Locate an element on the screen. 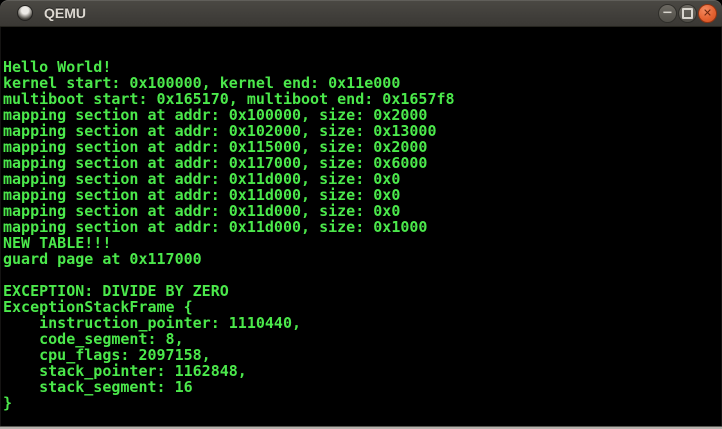  terminal-line: code_segment: 8, is located at coordinates (93, 339).